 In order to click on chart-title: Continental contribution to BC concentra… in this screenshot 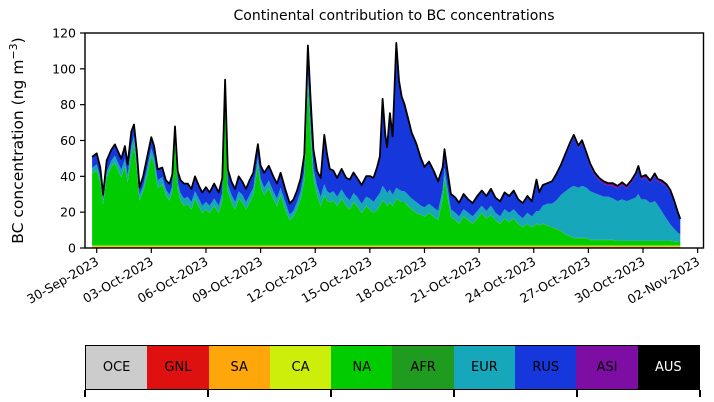, I will do `click(393, 16)`.